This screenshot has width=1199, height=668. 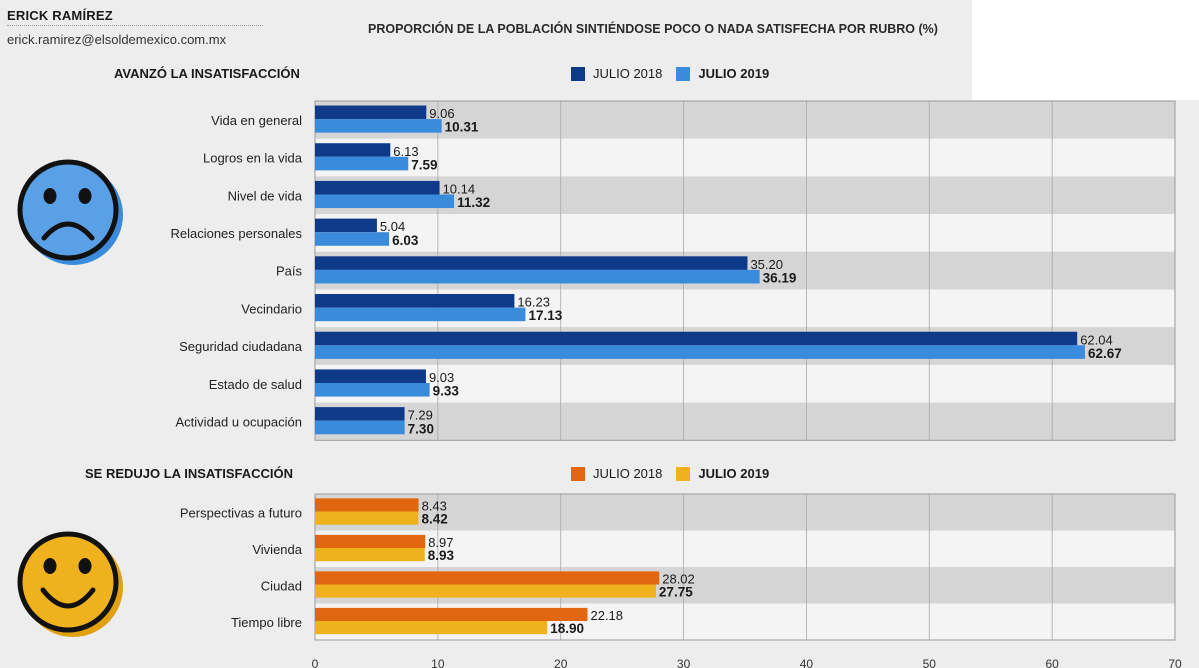 I want to click on x-tick-label: 20, so click(x=561, y=662).